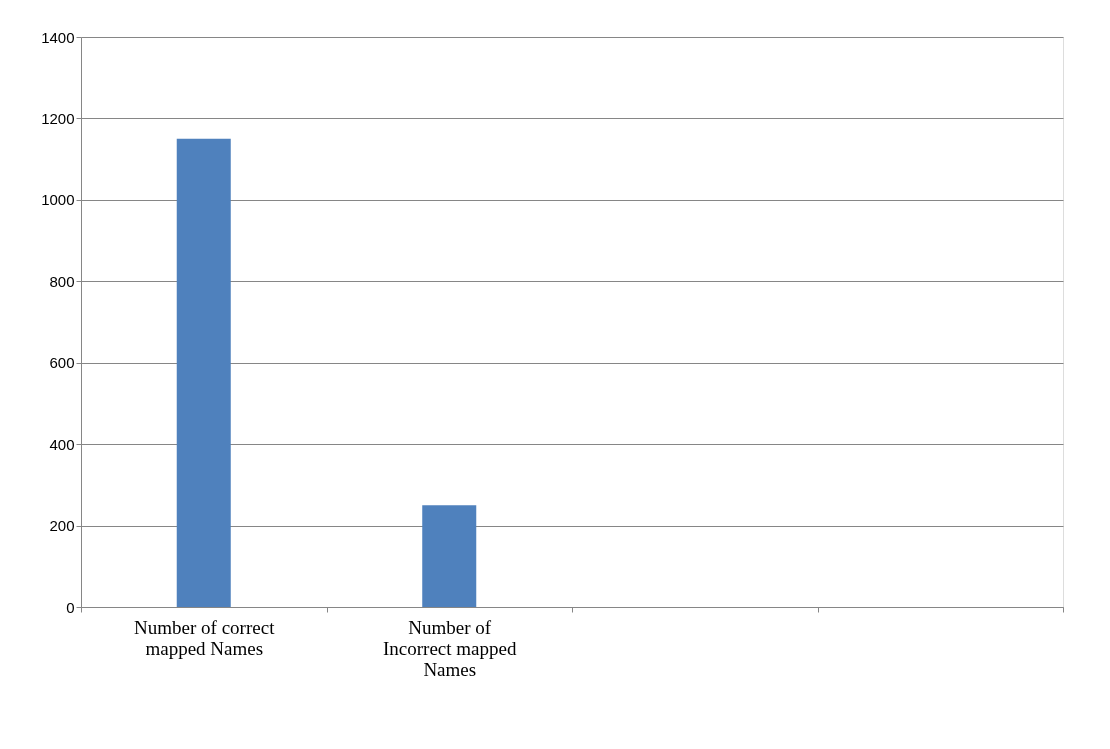 This screenshot has width=1110, height=749. Describe the element at coordinates (450, 648) in the screenshot. I see `x-tick-label: Number of Incorrect mapped Names` at that location.